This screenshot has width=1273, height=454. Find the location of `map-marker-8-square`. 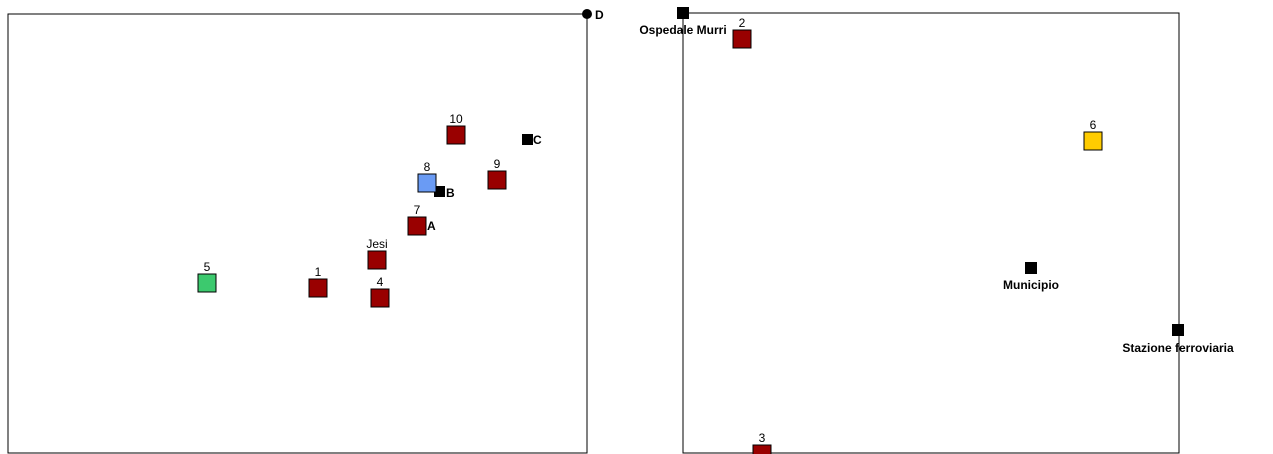

map-marker-8-square is located at coordinates (427, 183).